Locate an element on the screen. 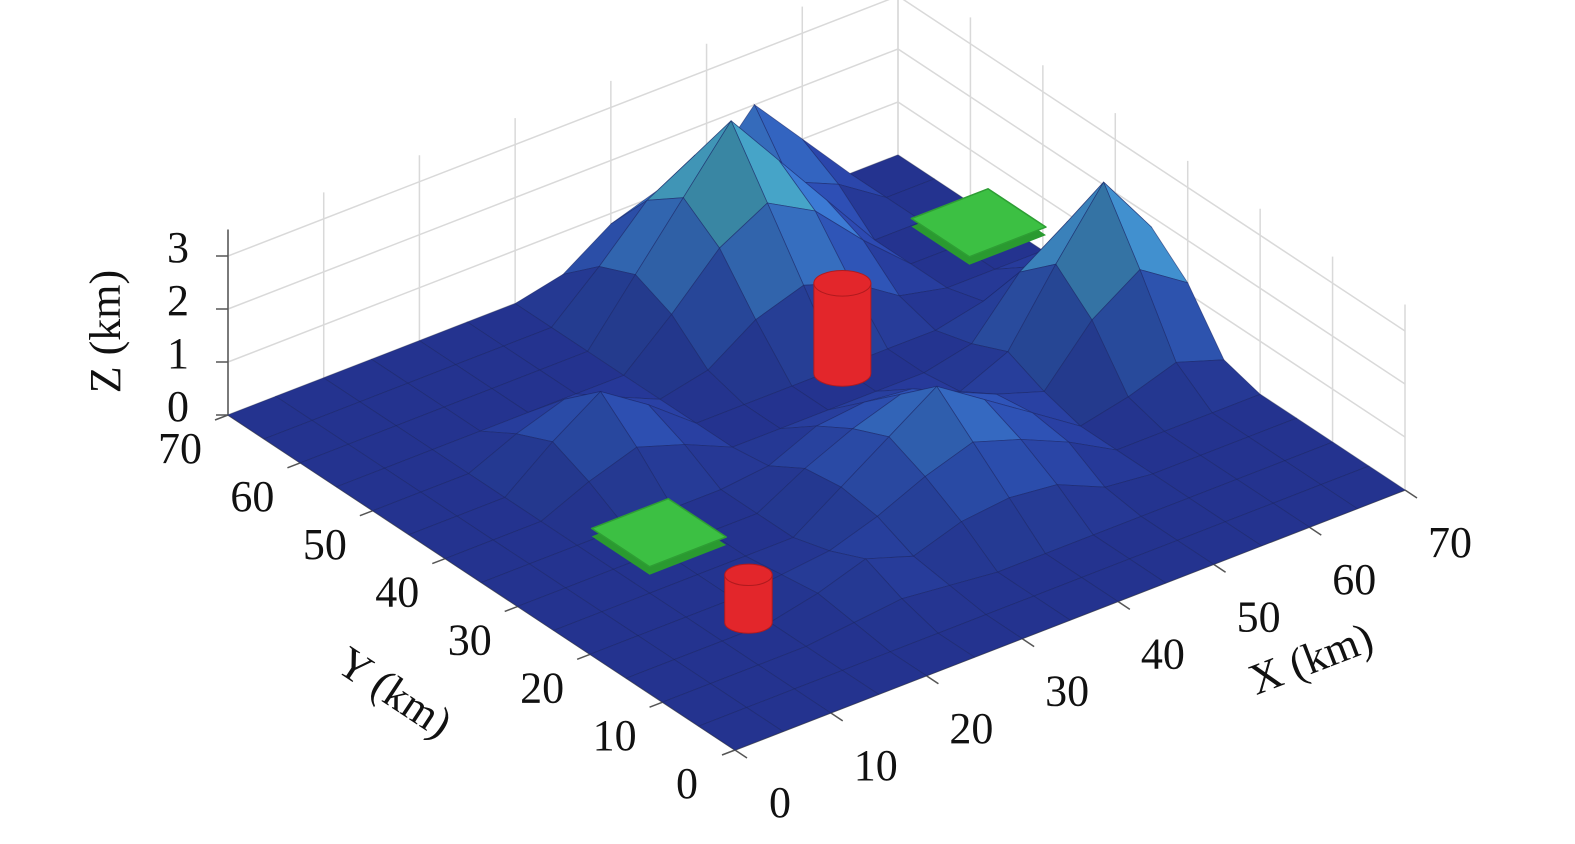  y-tick-label: 0 is located at coordinates (687, 783).